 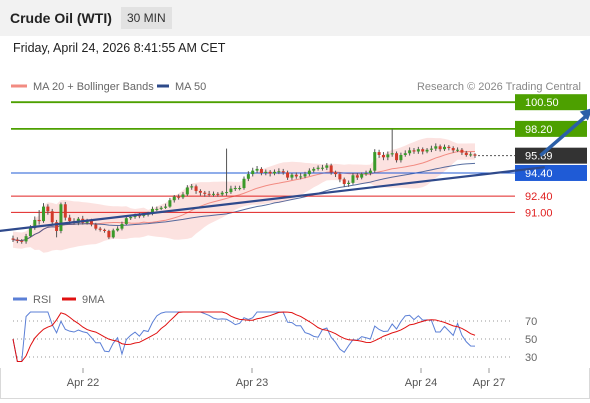 What do you see at coordinates (286, 378) in the screenshot?
I see `time-axis: Apr 22 Apr 23 Apr 24 Apr 27` at bounding box center [286, 378].